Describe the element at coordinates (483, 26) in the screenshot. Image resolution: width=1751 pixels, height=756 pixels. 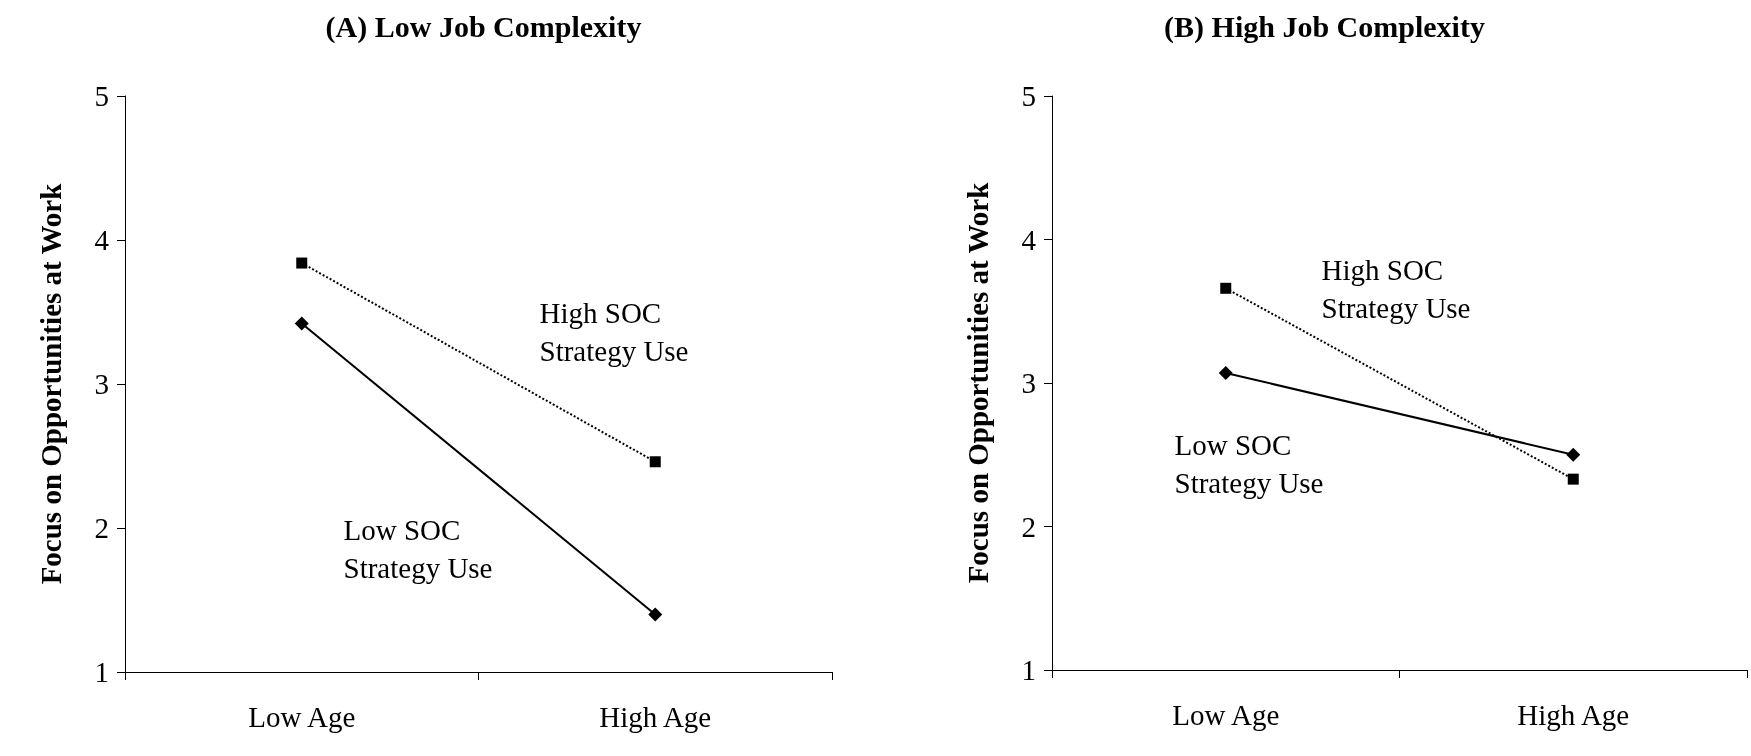
I see `chart-title: (A) Low Job Complexity` at that location.